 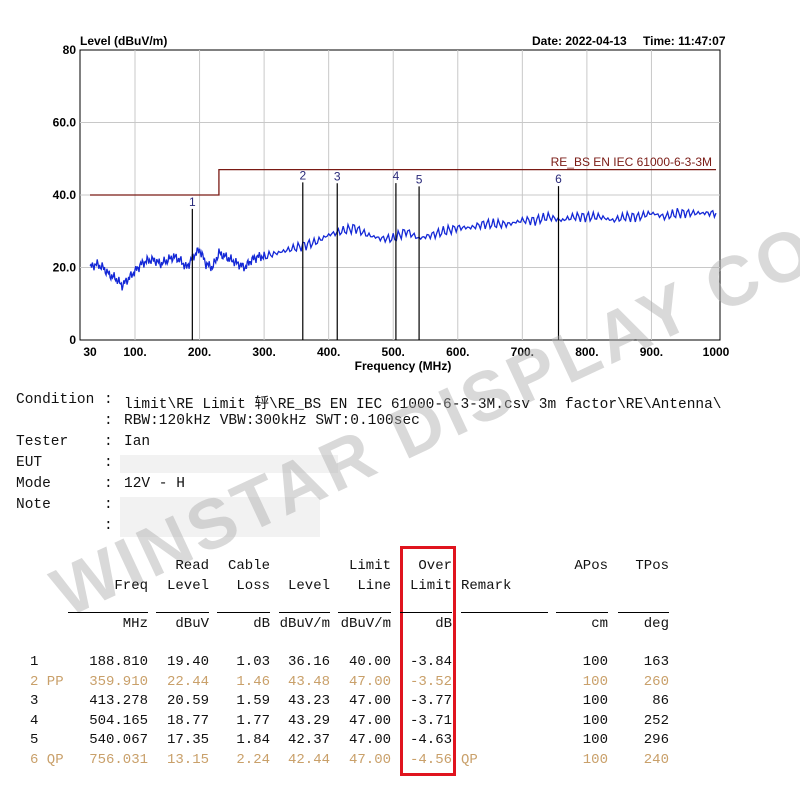 I want to click on emission-trace, so click(x=403, y=249).